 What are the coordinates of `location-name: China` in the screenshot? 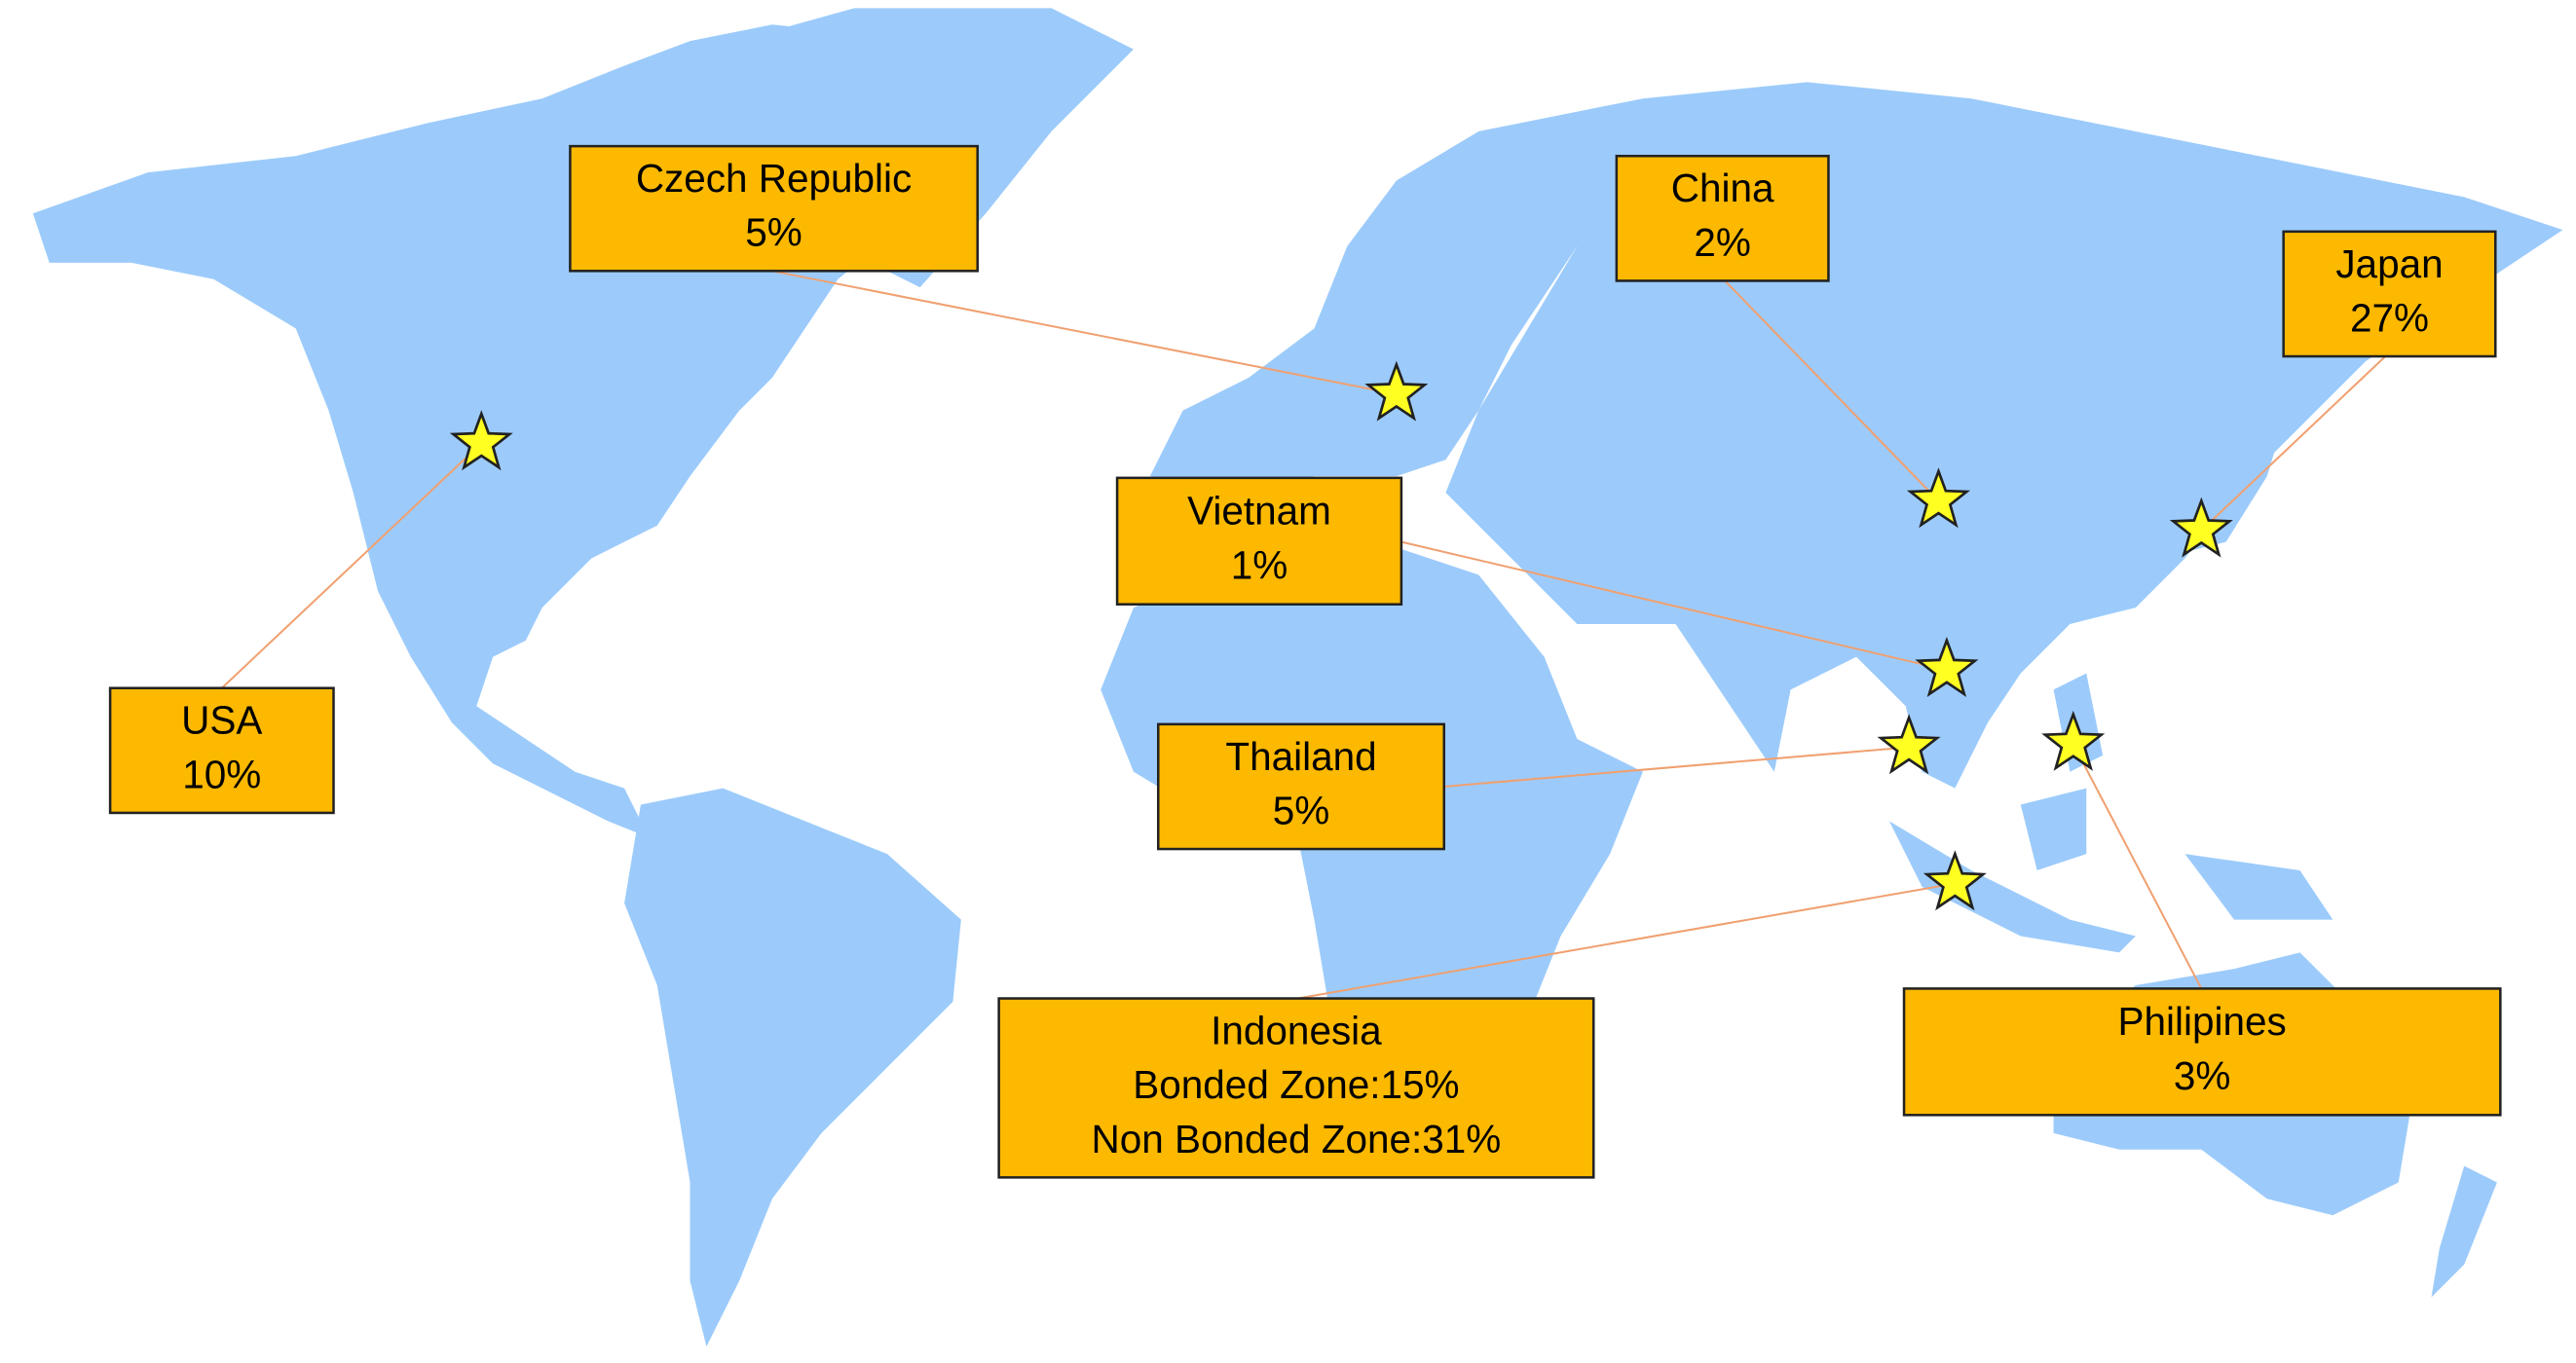 It's located at (1722, 188).